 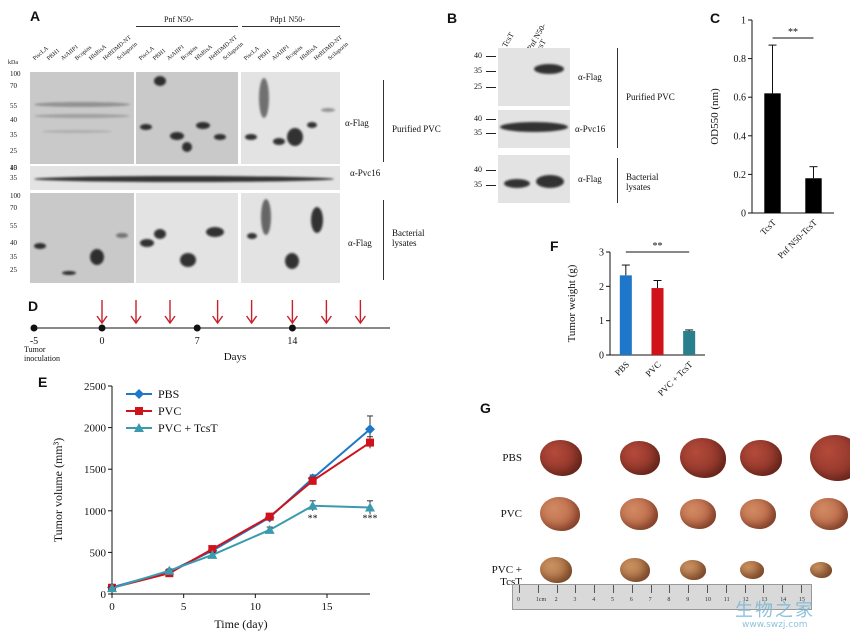 I want to click on ruler: 0 1cm 2 3 4 5 6 7 8 9 10 11 12 13 14 15, so click(x=662, y=597).